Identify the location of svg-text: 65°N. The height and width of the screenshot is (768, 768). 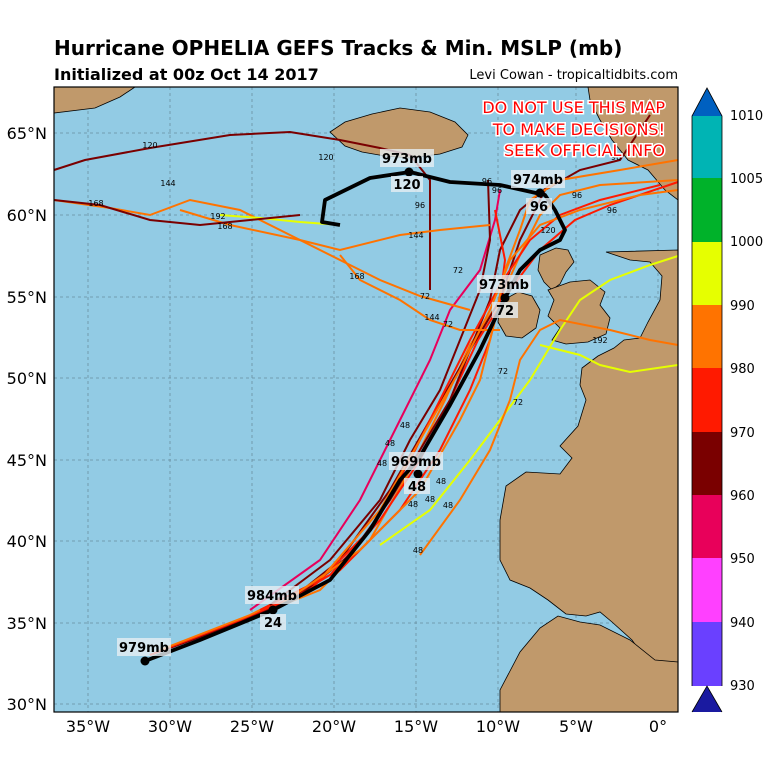
(27, 133).